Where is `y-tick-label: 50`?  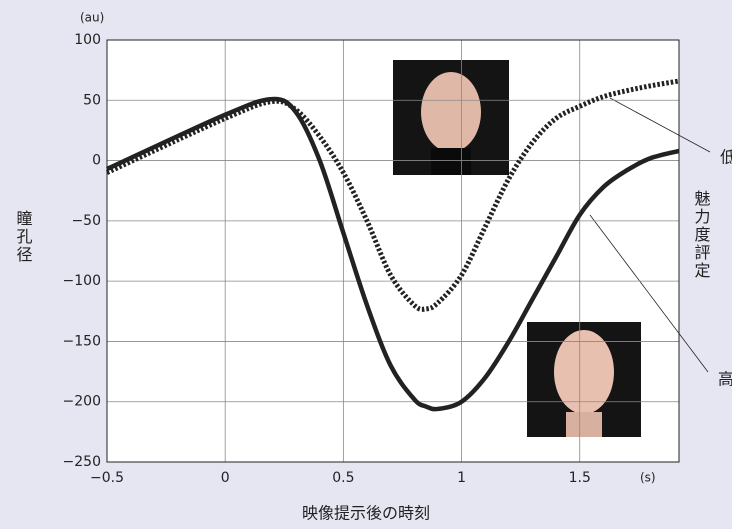
y-tick-label: 50 is located at coordinates (92, 100).